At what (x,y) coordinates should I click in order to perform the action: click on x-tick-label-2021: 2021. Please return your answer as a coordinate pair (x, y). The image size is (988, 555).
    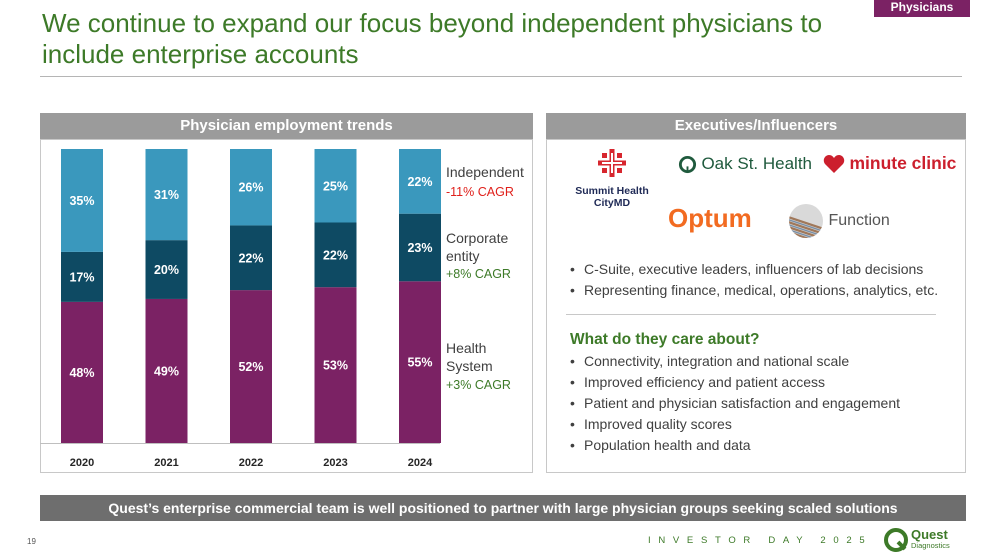
    Looking at the image, I should click on (166, 463).